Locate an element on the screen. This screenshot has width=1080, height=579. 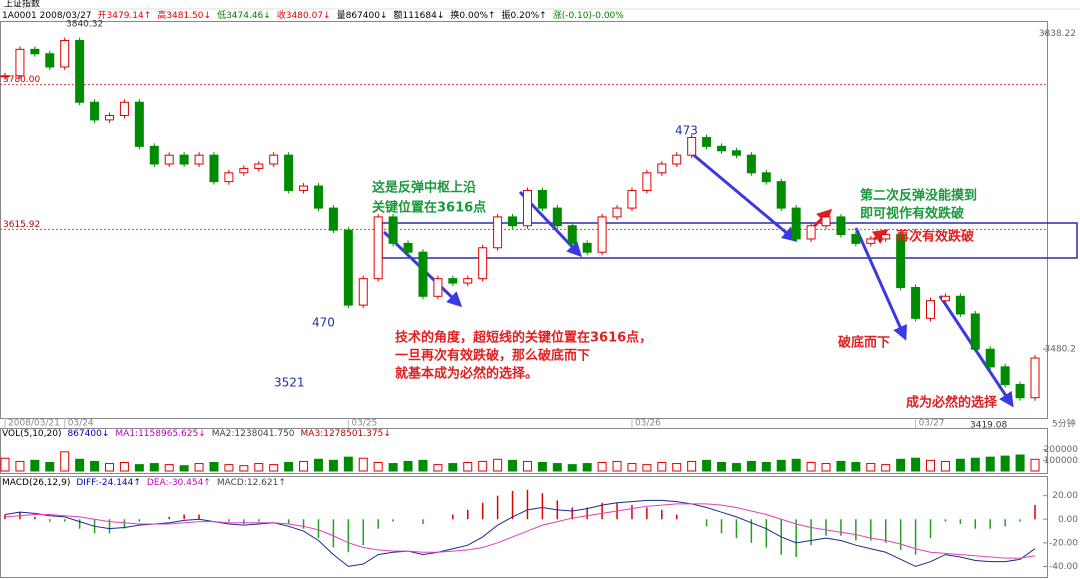
y-tick-label: -20.00 is located at coordinates (1063, 543).